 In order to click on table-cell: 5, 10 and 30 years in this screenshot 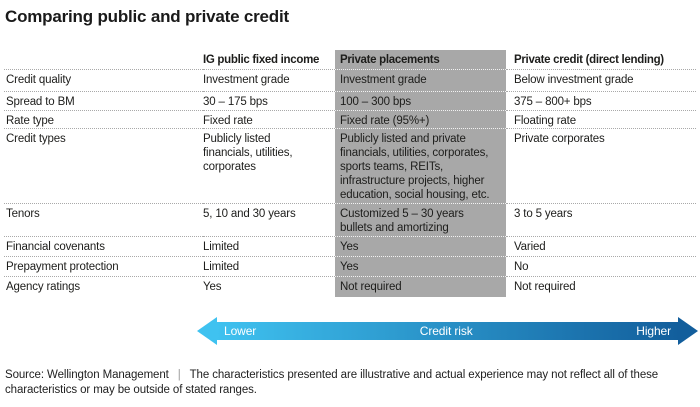, I will do `click(269, 220)`.